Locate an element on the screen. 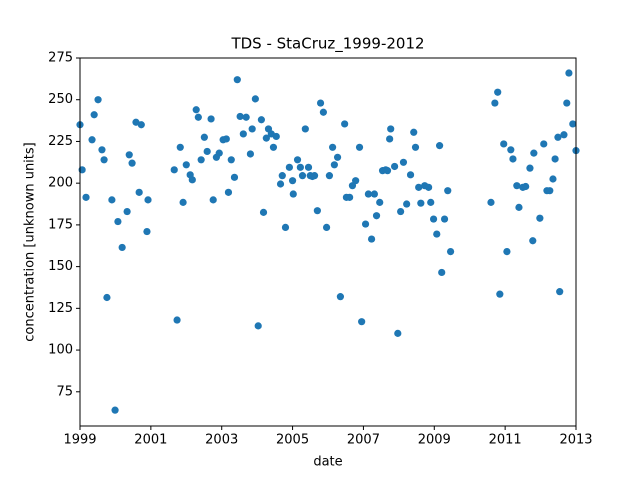 The width and height of the screenshot is (640, 484). x-axis-label: date is located at coordinates (327, 462).